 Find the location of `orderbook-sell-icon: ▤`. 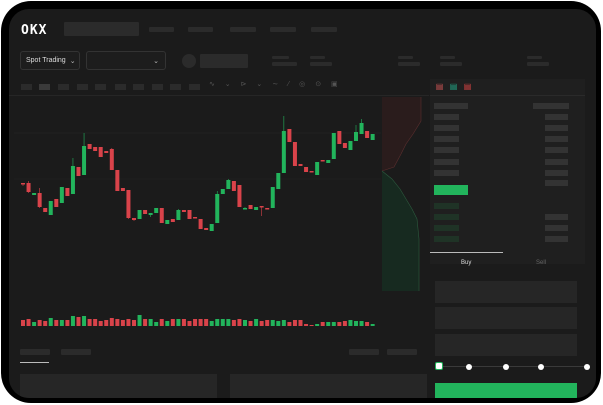

orderbook-sell-icon: ▤ is located at coordinates (467, 86).